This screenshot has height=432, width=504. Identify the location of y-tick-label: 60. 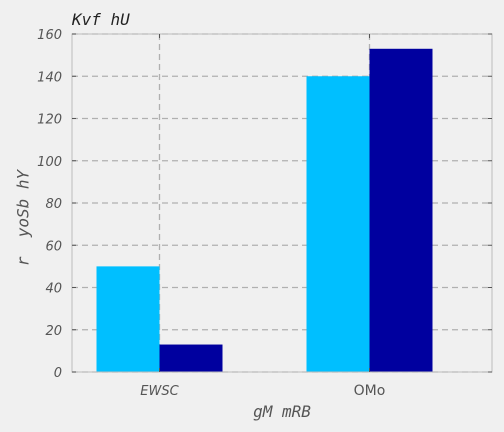
(53, 246).